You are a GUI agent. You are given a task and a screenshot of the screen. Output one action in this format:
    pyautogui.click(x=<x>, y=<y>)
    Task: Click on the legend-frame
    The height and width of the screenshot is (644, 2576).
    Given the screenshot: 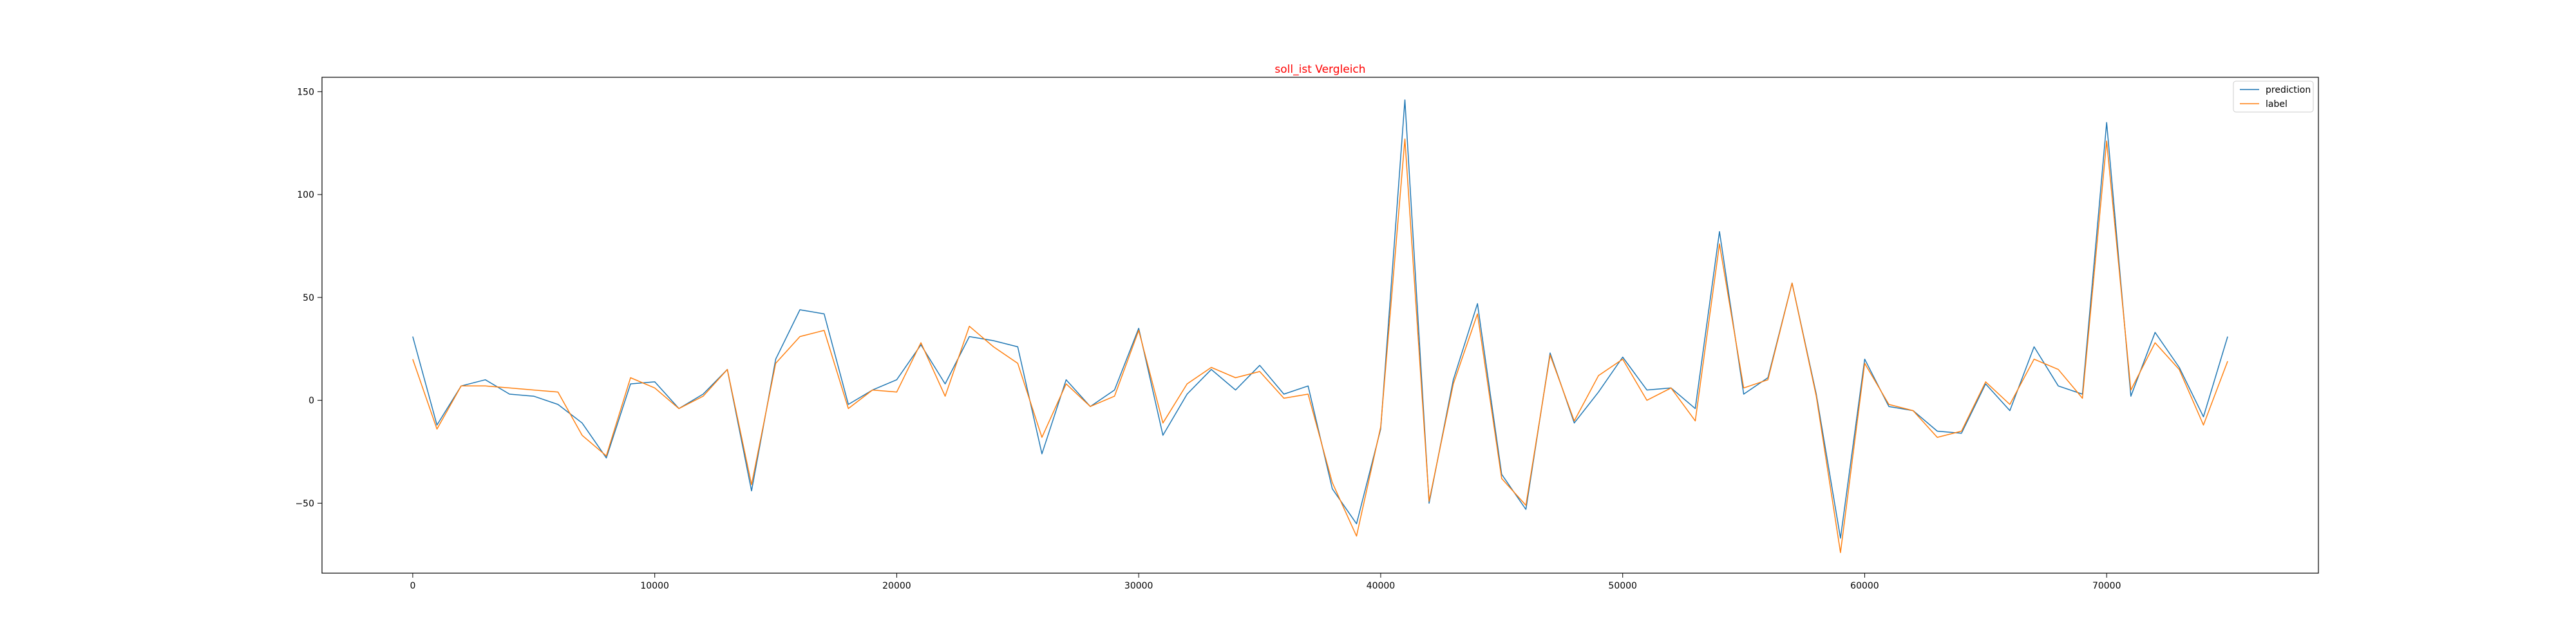 What is the action you would take?
    pyautogui.click(x=2273, y=96)
    